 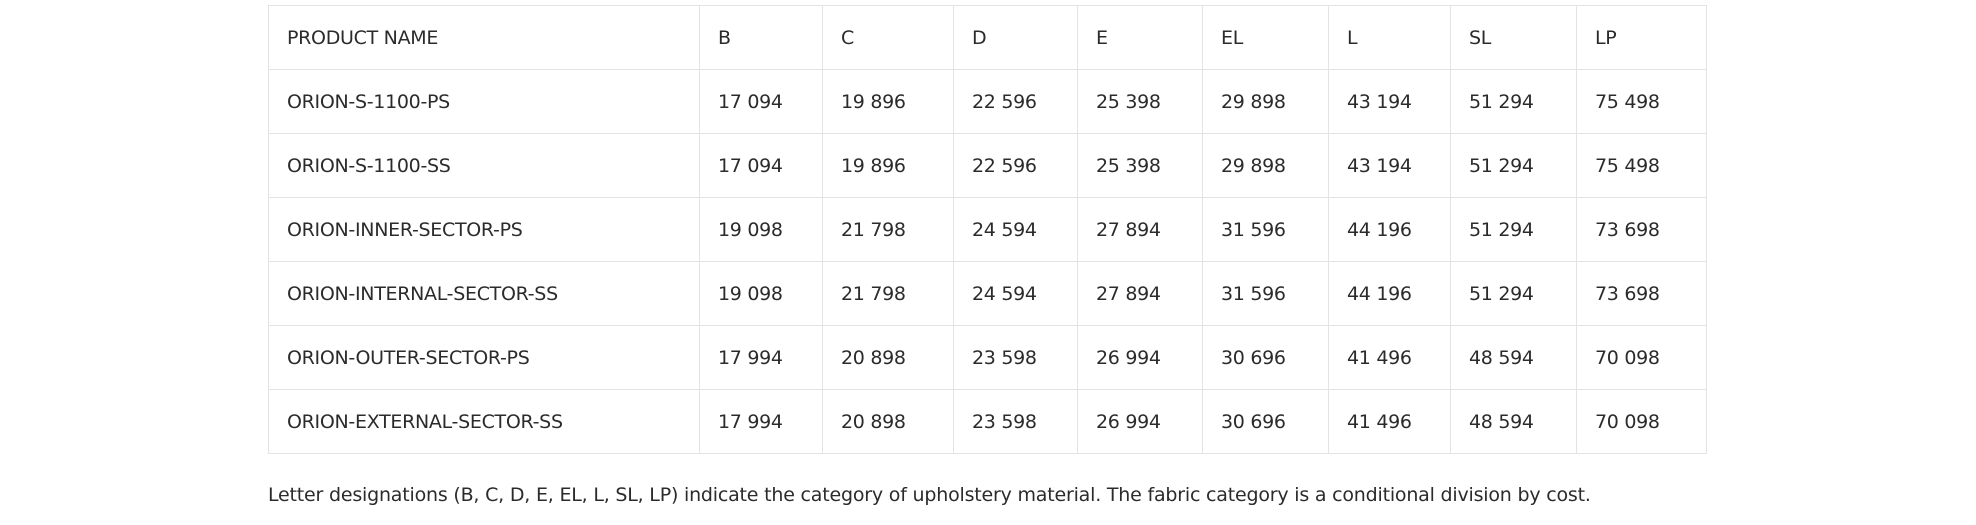 What do you see at coordinates (1140, 37) in the screenshot?
I see `header-cell: E` at bounding box center [1140, 37].